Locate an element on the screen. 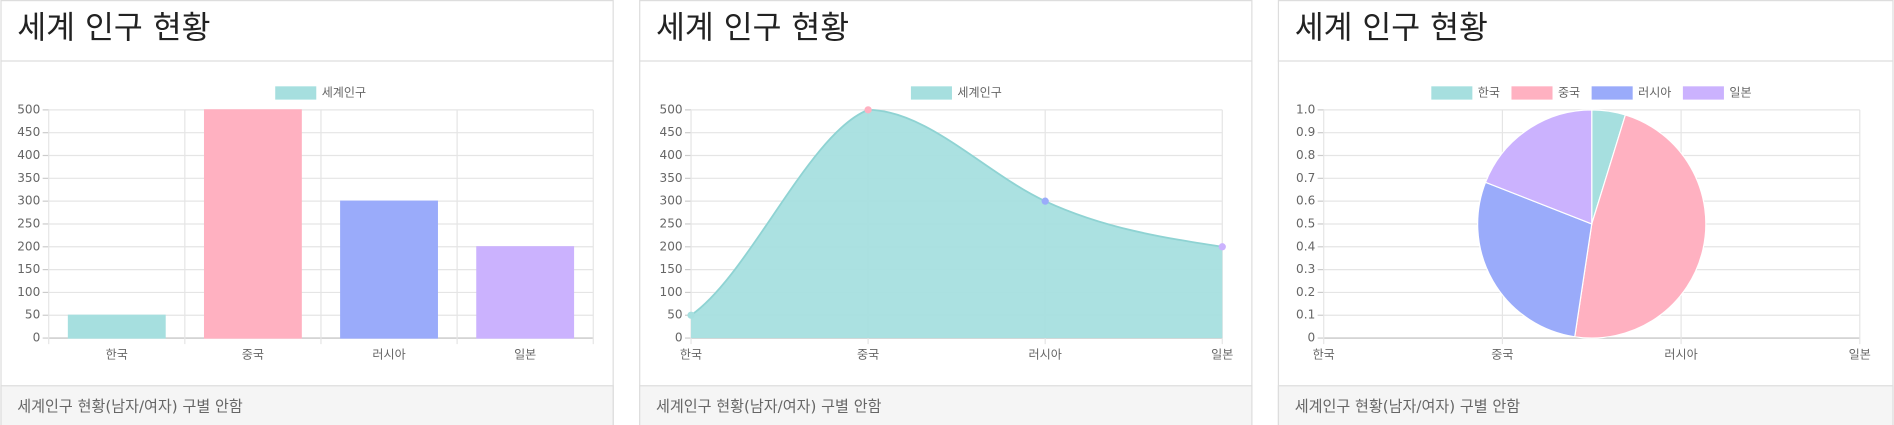 Image resolution: width=1894 pixels, height=425 pixels. y-tick-label: 0.9 is located at coordinates (1305, 132).